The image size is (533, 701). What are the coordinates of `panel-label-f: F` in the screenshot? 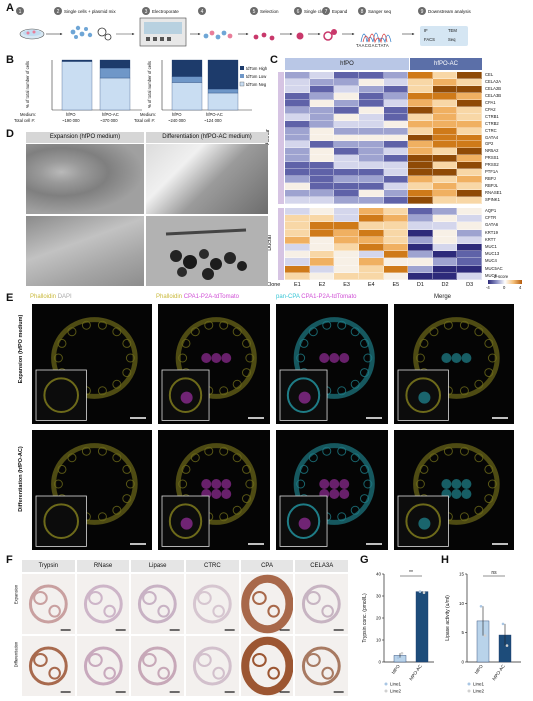 It's located at (9, 560).